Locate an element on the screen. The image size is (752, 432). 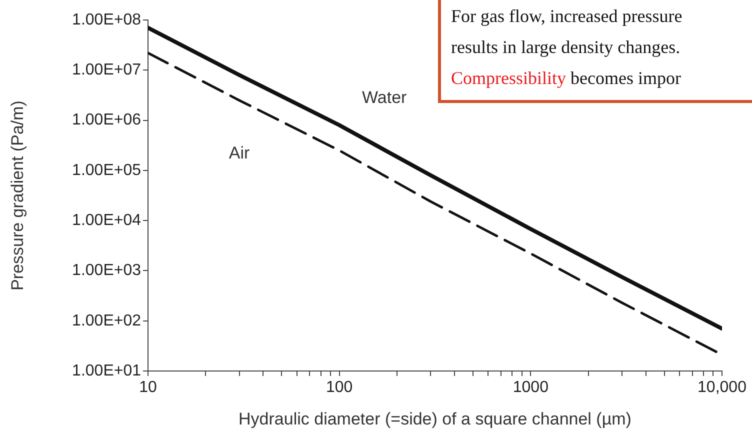
y-tick-label: 1.00E+03 is located at coordinates (107, 271).